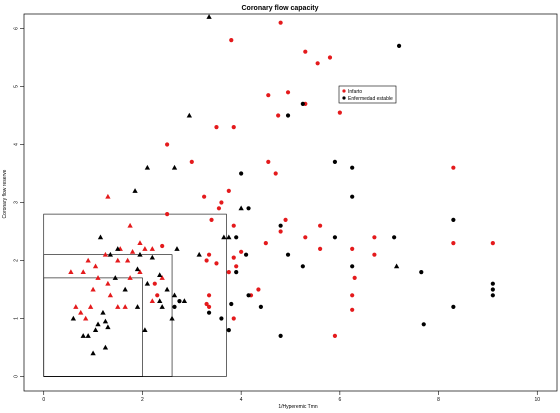  I want to click on y-tick-label: 5, so click(17, 86).